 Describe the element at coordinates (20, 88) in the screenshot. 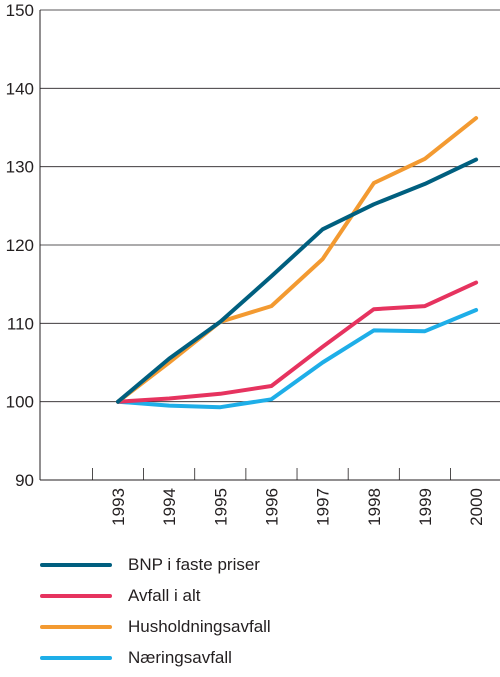

I see `y-tick-label: 140` at that location.